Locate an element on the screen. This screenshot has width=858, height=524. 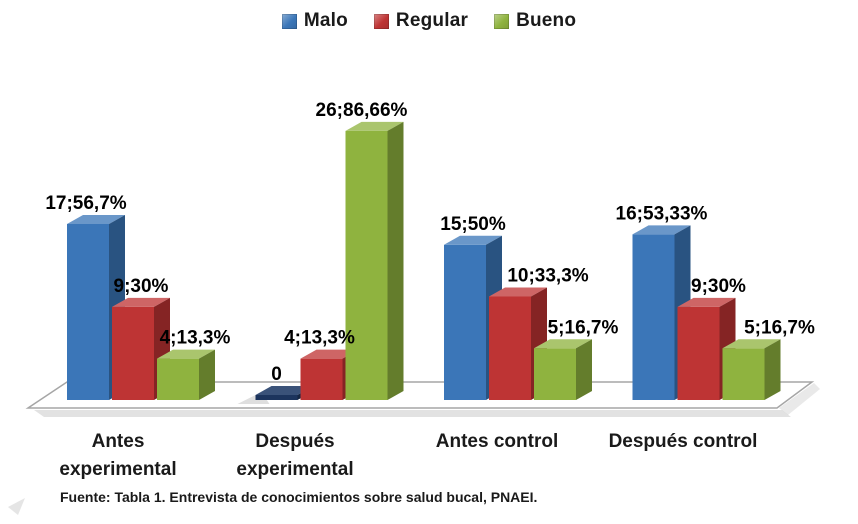
legend-label-regular: Regular is located at coordinates (432, 20).